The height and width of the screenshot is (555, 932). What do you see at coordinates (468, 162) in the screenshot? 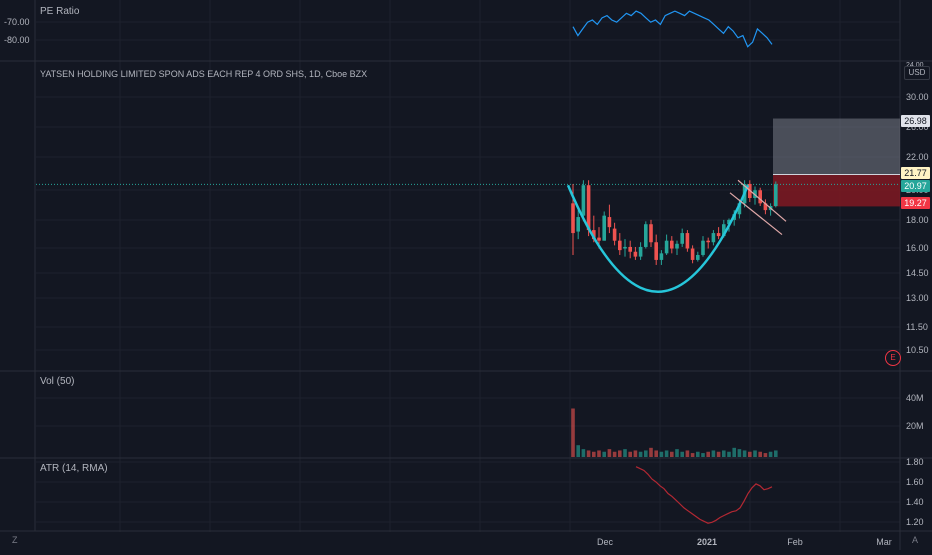
I see `long-position-tool` at bounding box center [468, 162].